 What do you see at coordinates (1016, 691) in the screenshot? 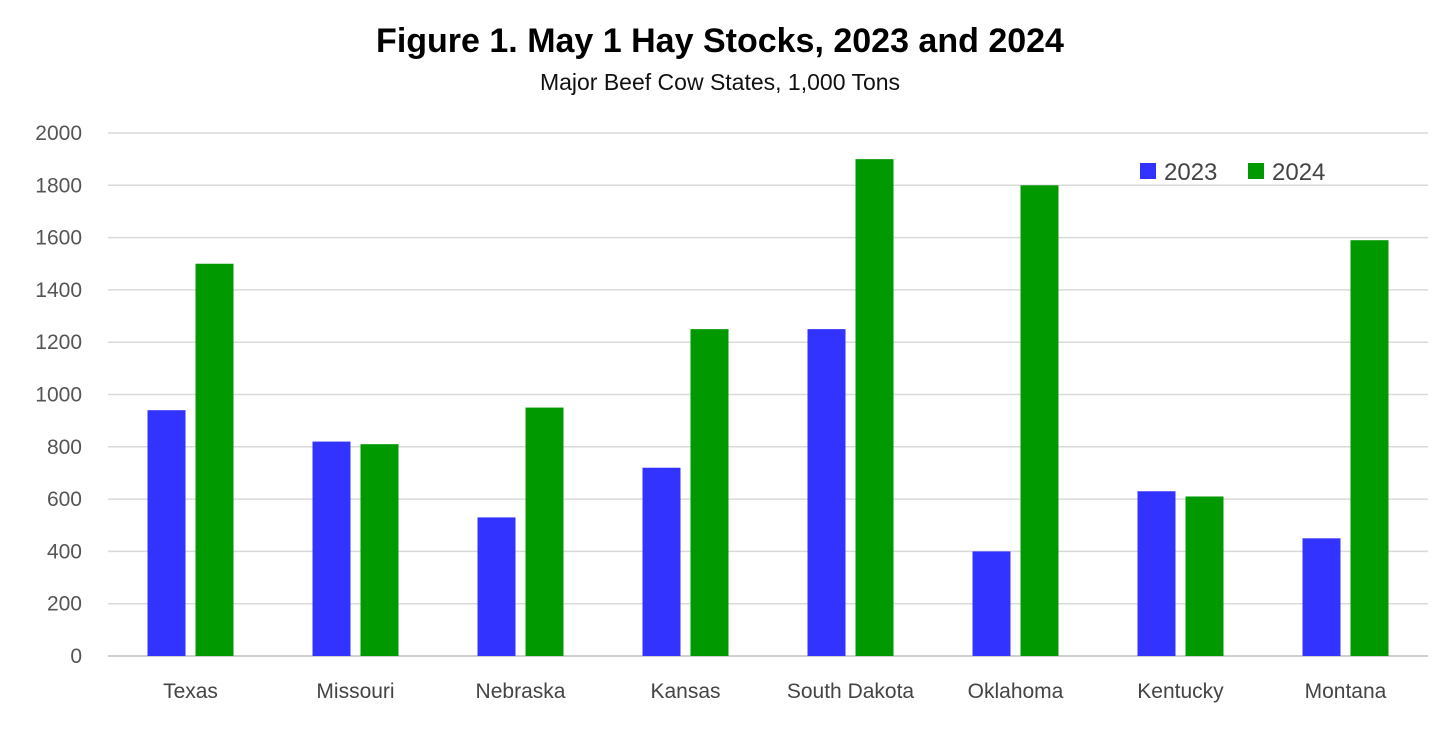
I see `x-category-label: Oklahoma` at bounding box center [1016, 691].